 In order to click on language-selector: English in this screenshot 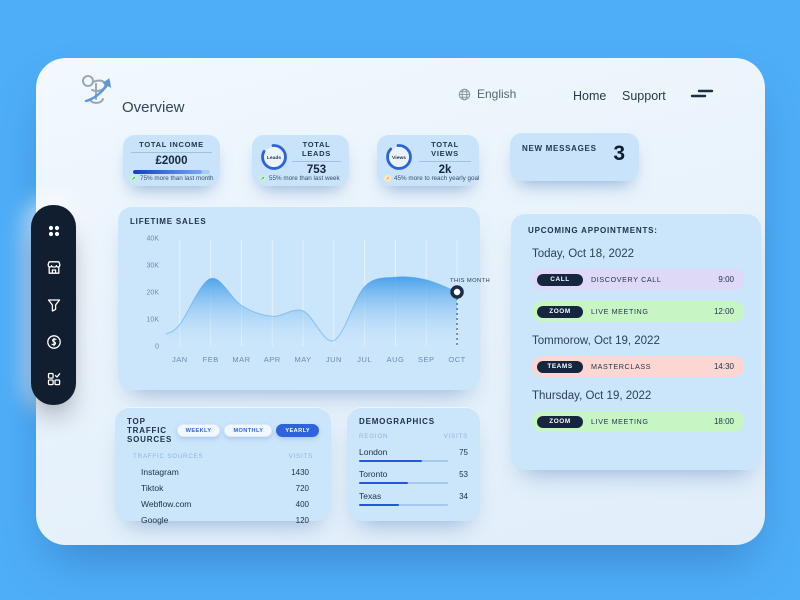, I will do `click(487, 94)`.